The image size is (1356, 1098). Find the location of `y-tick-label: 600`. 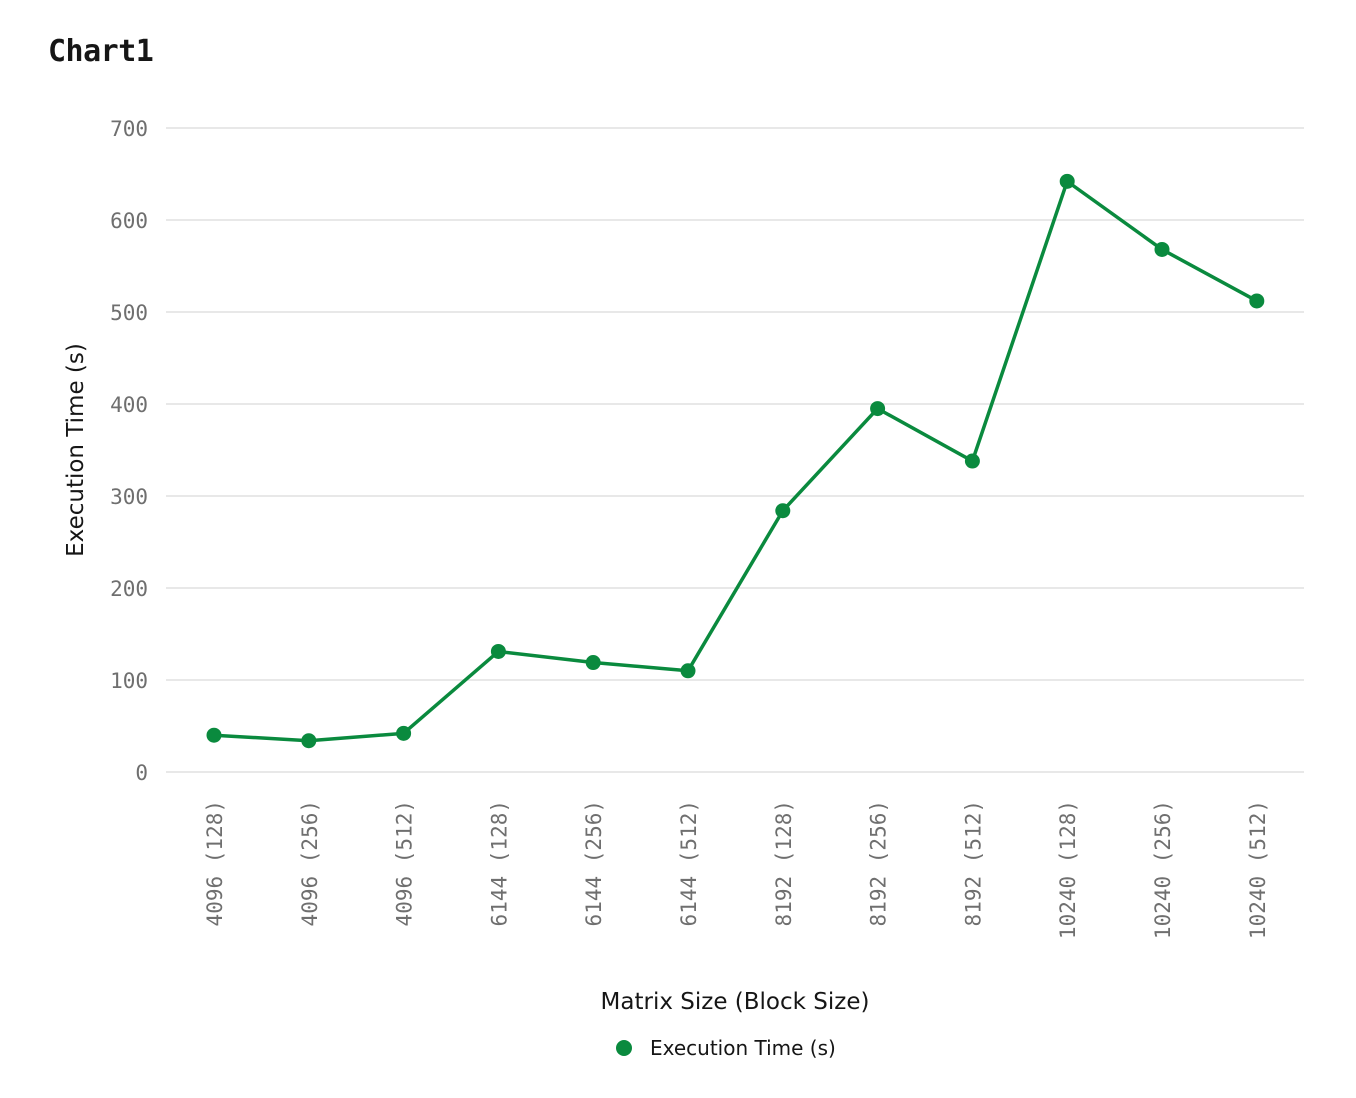

y-tick-label: 600 is located at coordinates (129, 221).